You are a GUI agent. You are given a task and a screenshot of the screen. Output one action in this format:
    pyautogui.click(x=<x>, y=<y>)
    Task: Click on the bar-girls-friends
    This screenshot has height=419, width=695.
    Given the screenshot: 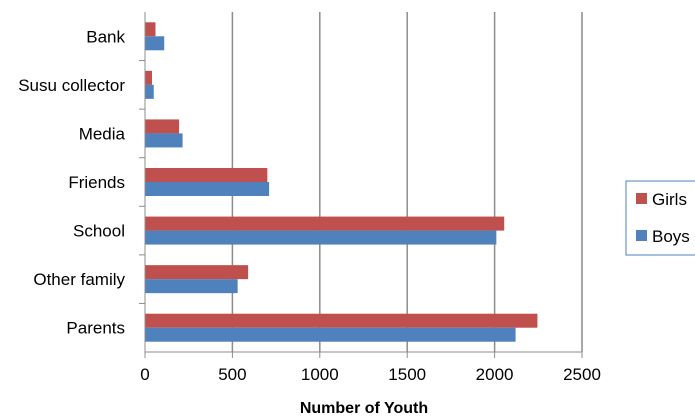 What is the action you would take?
    pyautogui.click(x=206, y=175)
    